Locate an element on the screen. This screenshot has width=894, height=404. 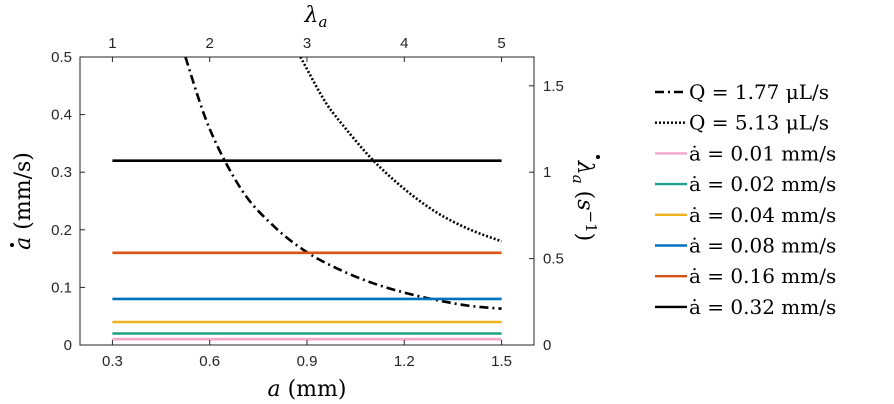
y-tick-label: 0.5 is located at coordinates (61, 57).